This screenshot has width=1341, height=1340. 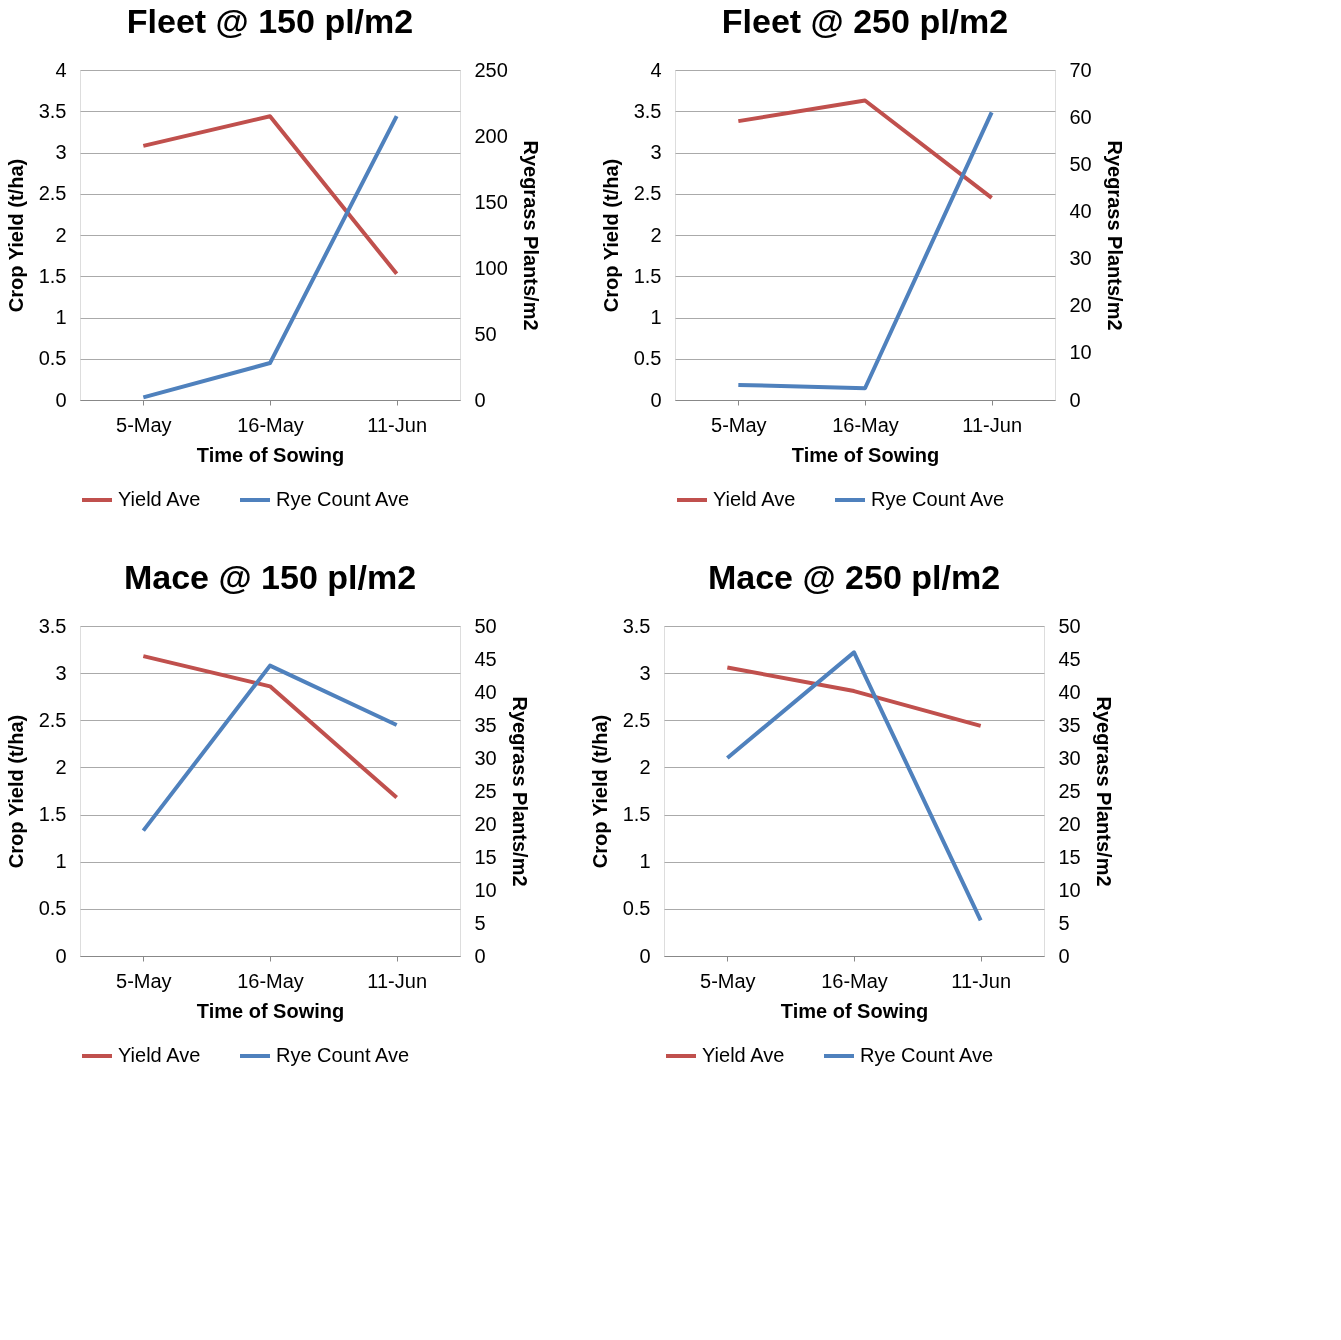 I want to click on y2-tick-label: 100, so click(x=491, y=267).